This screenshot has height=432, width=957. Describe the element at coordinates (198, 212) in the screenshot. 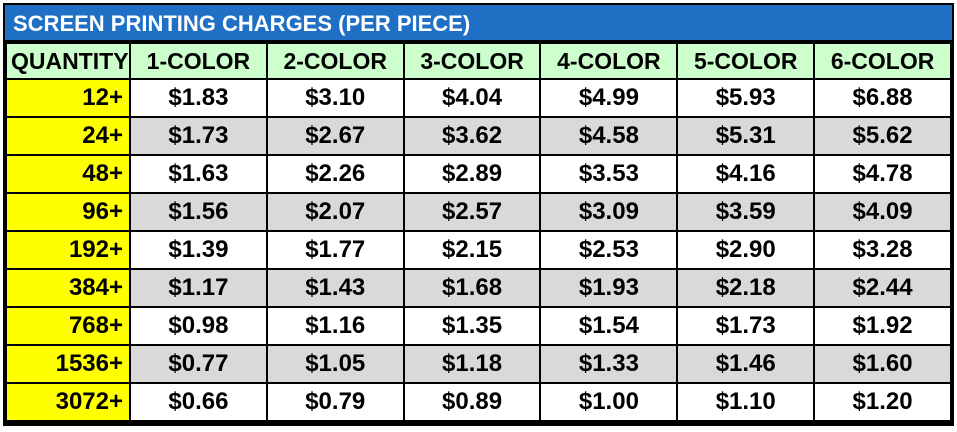

I see `price-cell-1-color: $1.56` at that location.